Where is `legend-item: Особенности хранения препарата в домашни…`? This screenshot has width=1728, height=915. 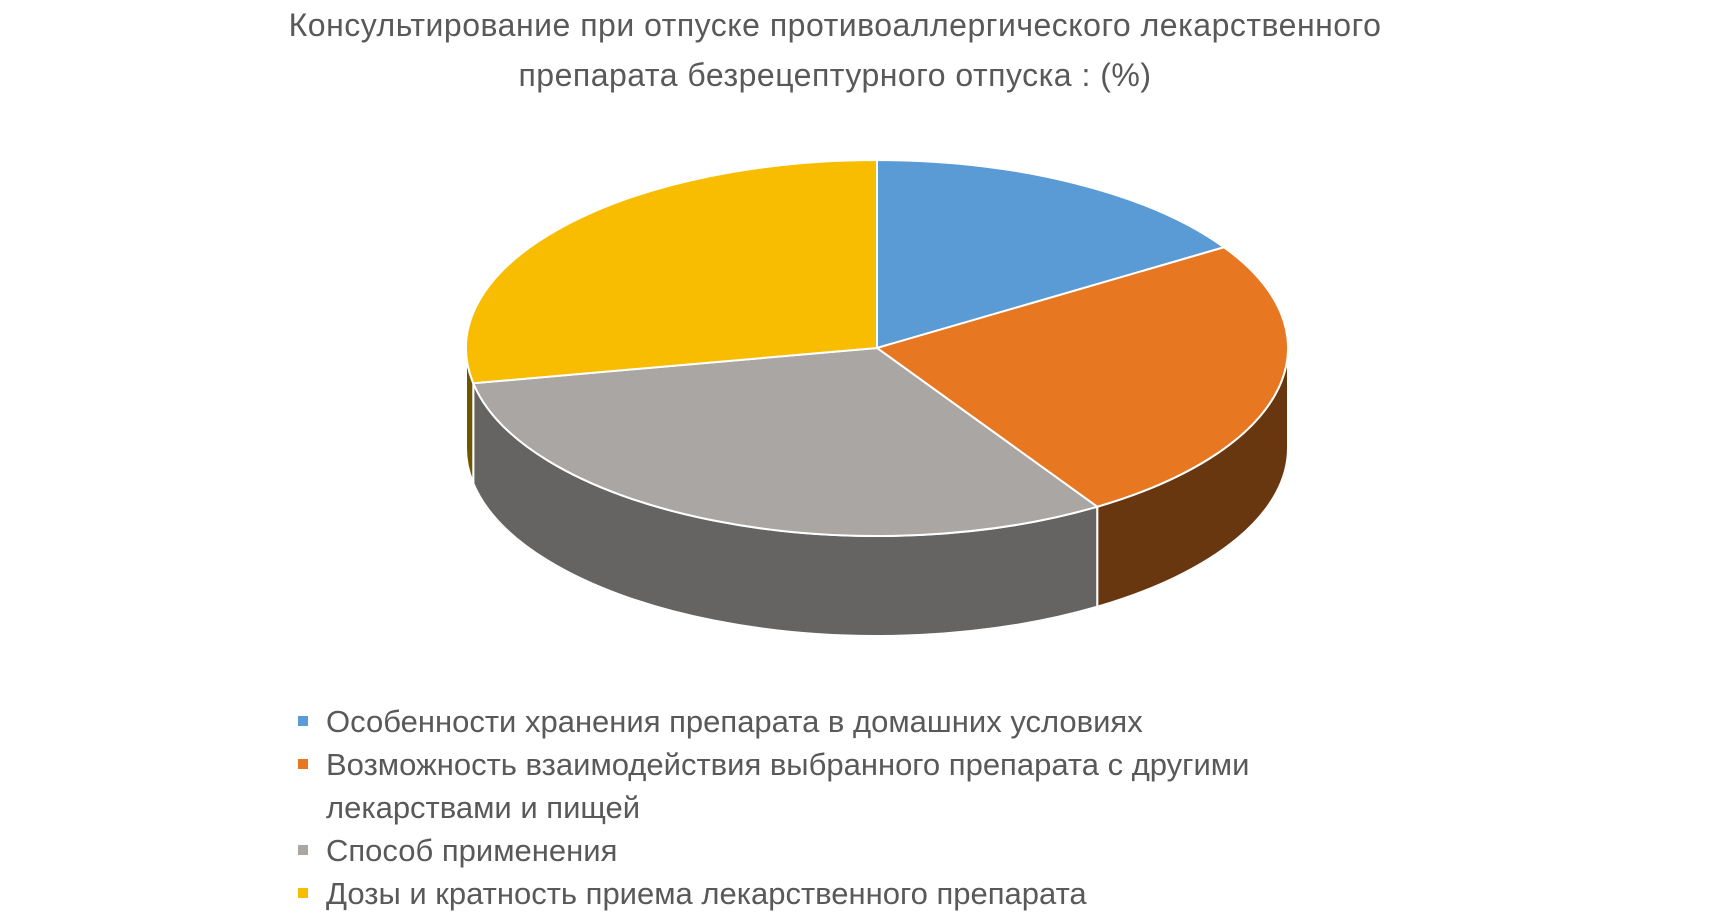
legend-item: Особенности хранения препарата в домашни… is located at coordinates (858, 721).